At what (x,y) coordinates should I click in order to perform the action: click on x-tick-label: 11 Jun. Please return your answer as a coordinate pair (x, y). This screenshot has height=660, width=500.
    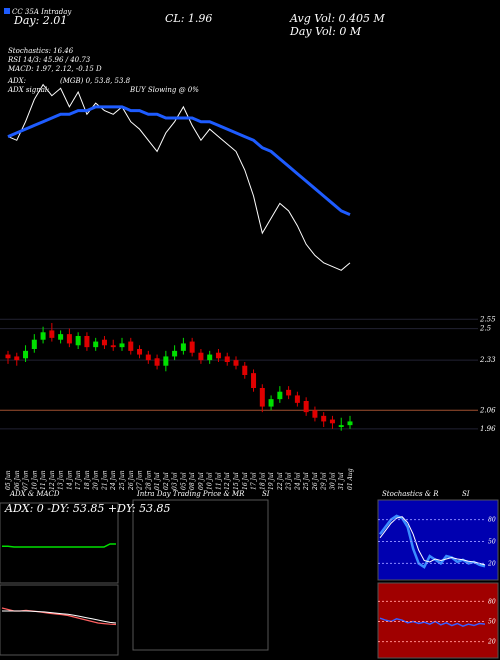
    Looking at the image, I should click on (43, 480).